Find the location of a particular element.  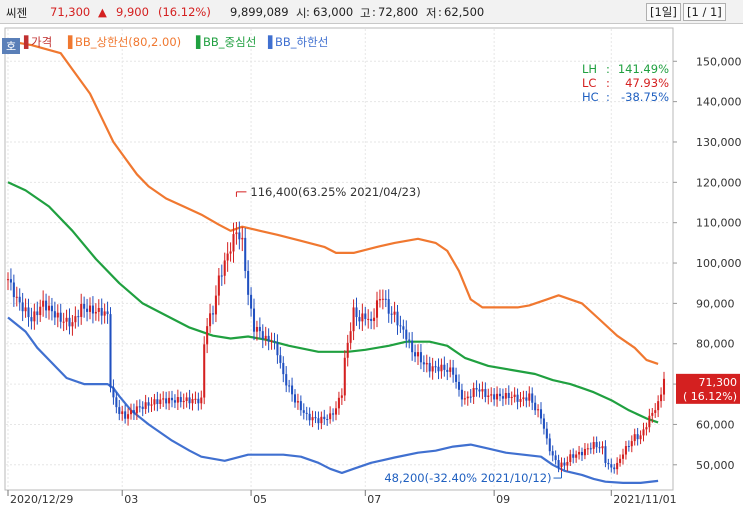

y-tick-label: 60,000 is located at coordinates (715, 424).